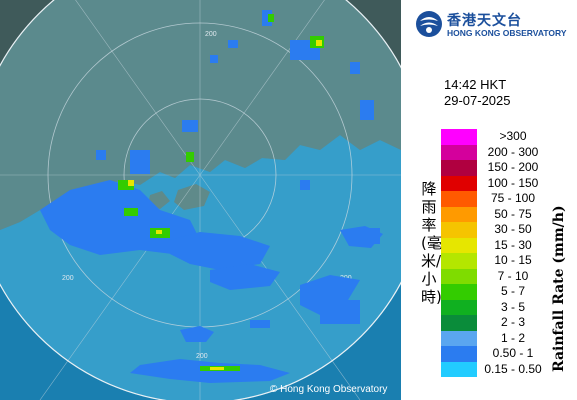 This screenshot has height=400, width=577. I want to click on agency-logo: 香港天文台 HONG KONG OBSERVATORY, so click(495, 24).